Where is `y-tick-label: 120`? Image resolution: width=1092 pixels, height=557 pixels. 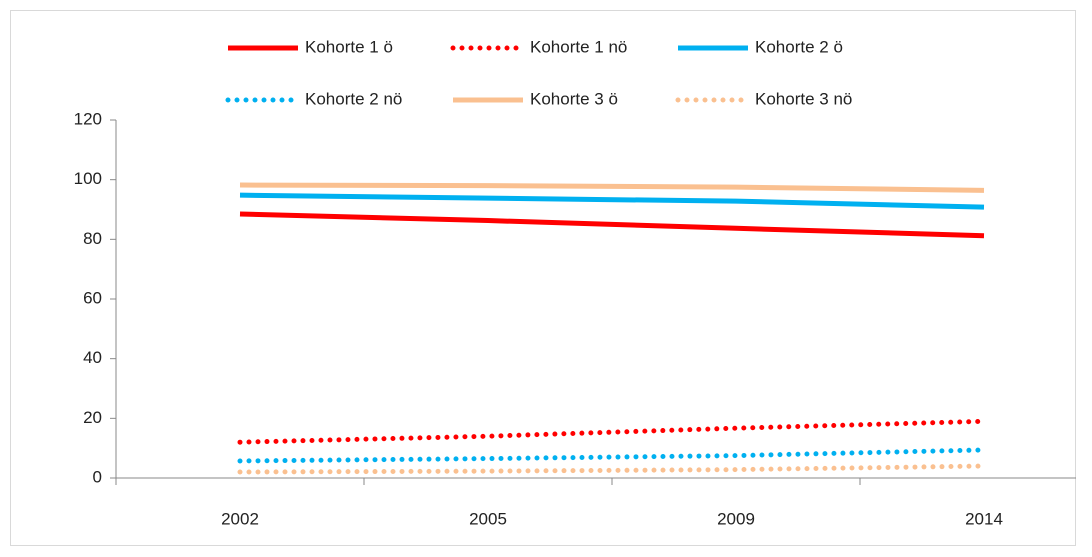 y-tick-label: 120 is located at coordinates (88, 118).